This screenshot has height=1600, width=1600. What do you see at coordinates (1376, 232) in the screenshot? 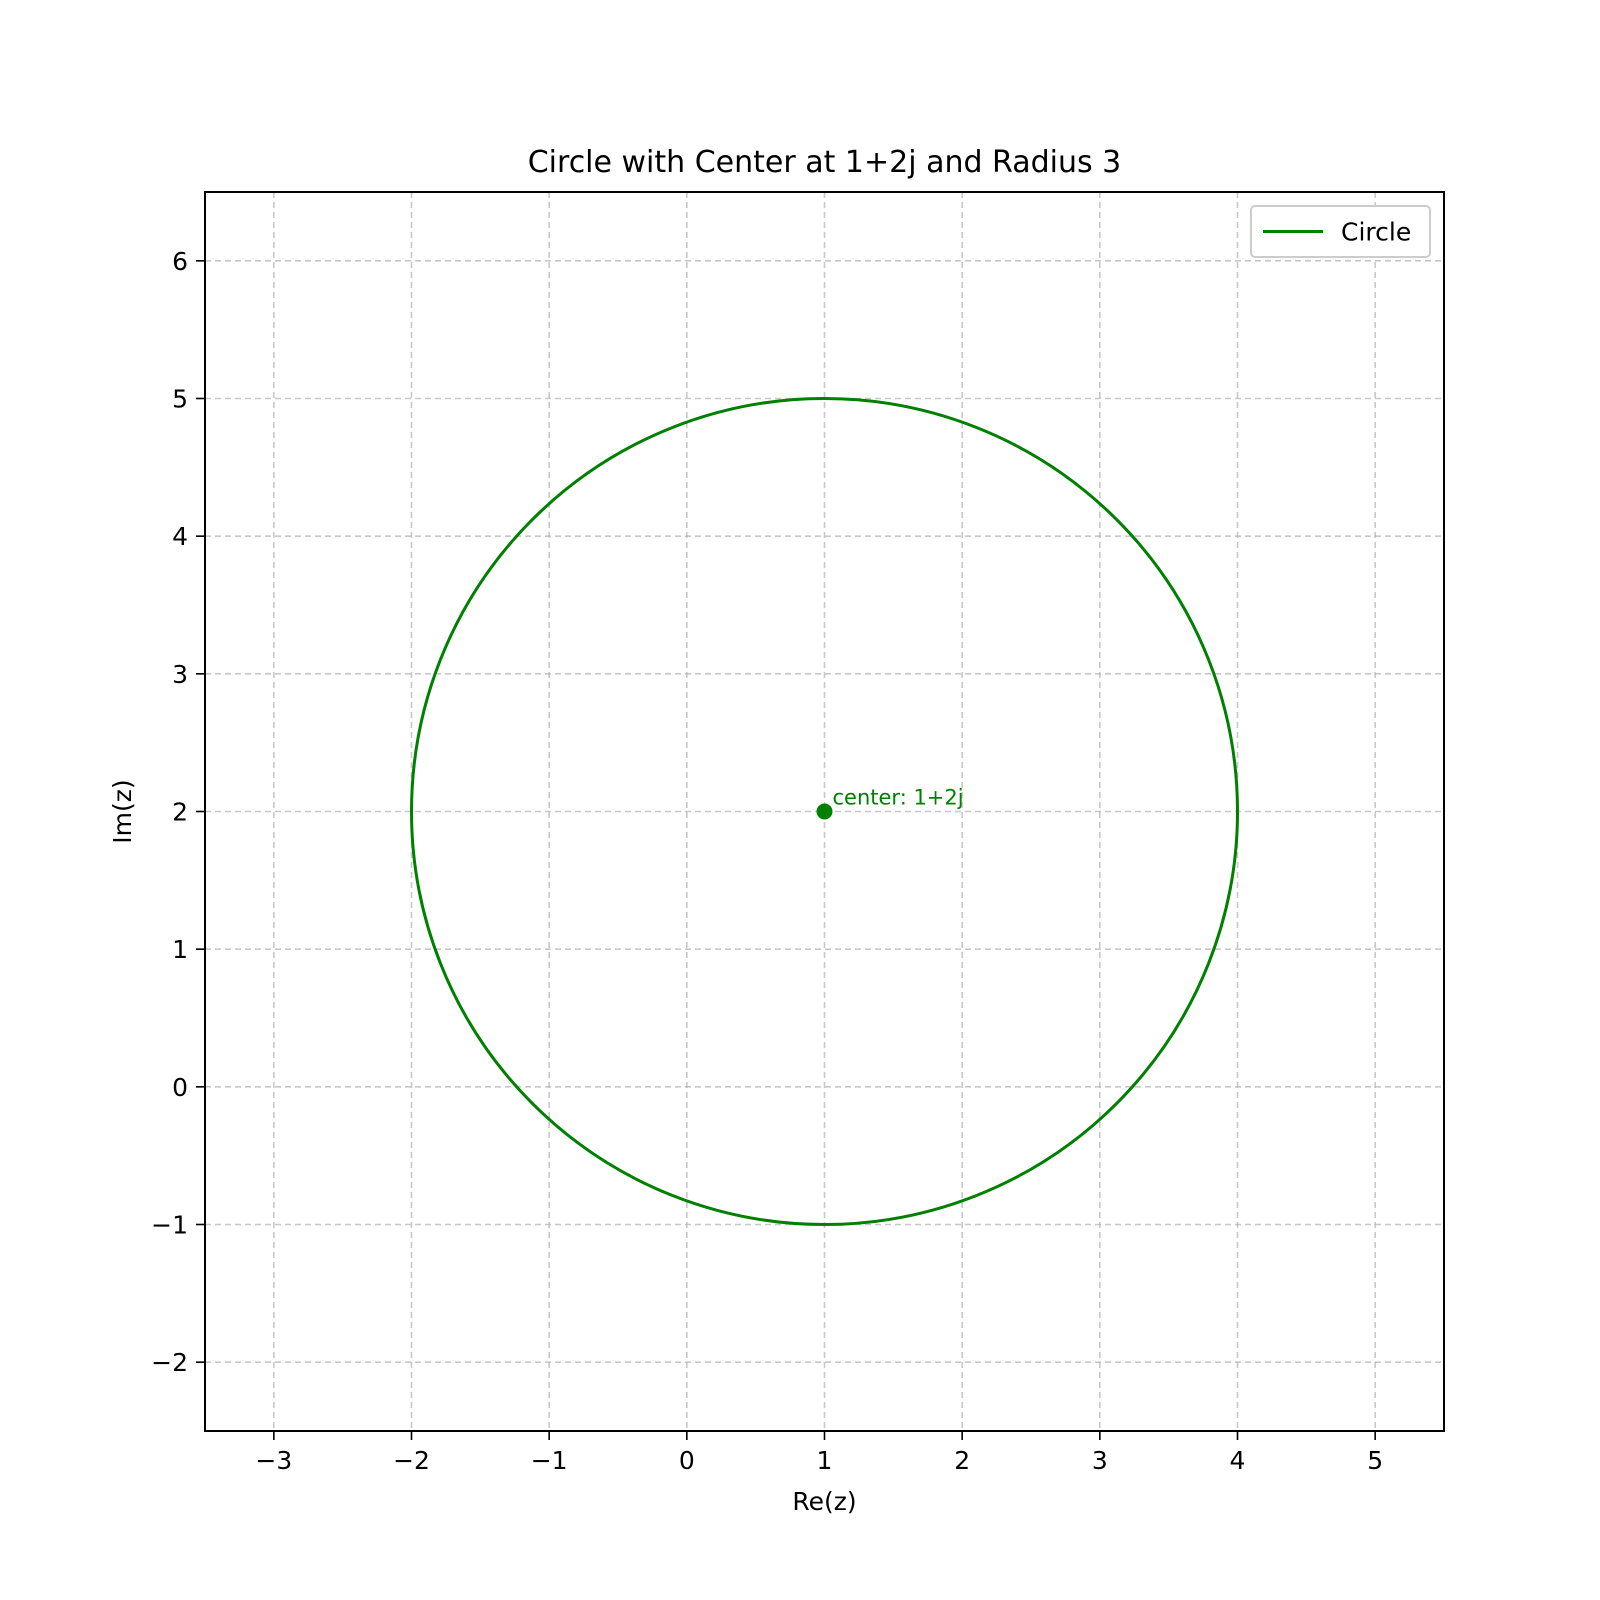
I see `legend-label: Circle` at bounding box center [1376, 232].